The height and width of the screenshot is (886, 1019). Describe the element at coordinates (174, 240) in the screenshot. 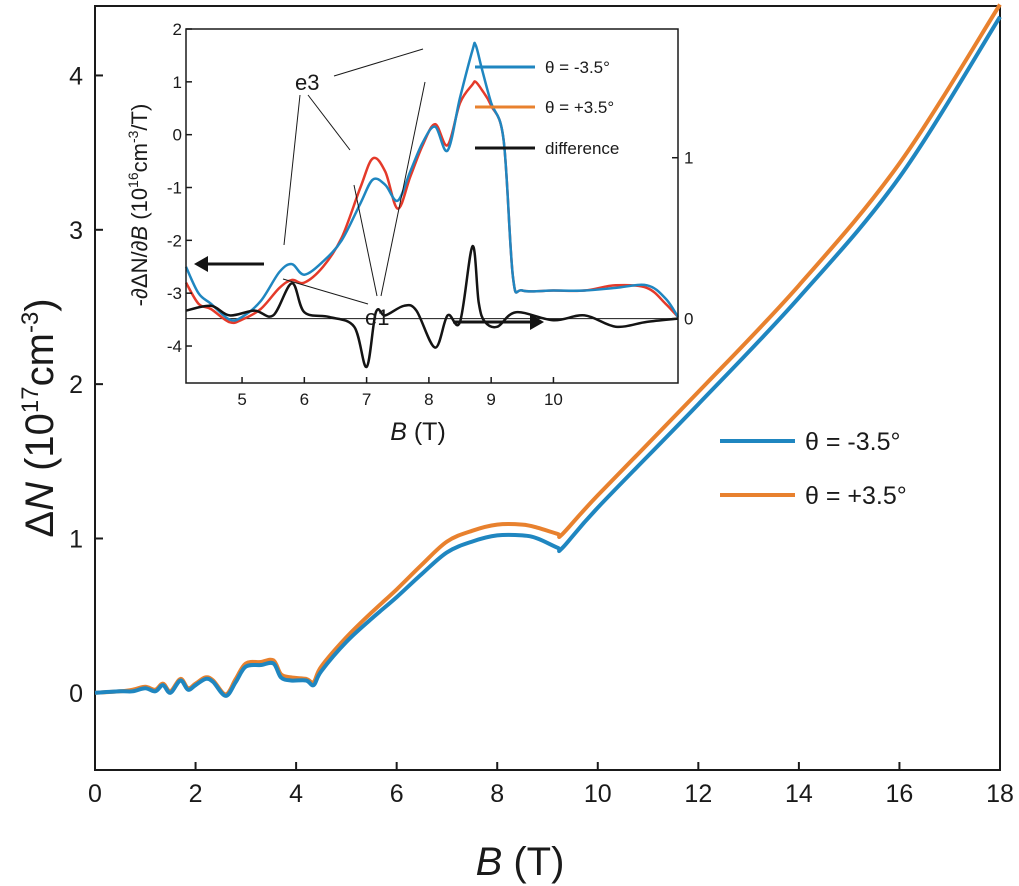

I see `inset-y-tick-left-label-2: -2` at that location.